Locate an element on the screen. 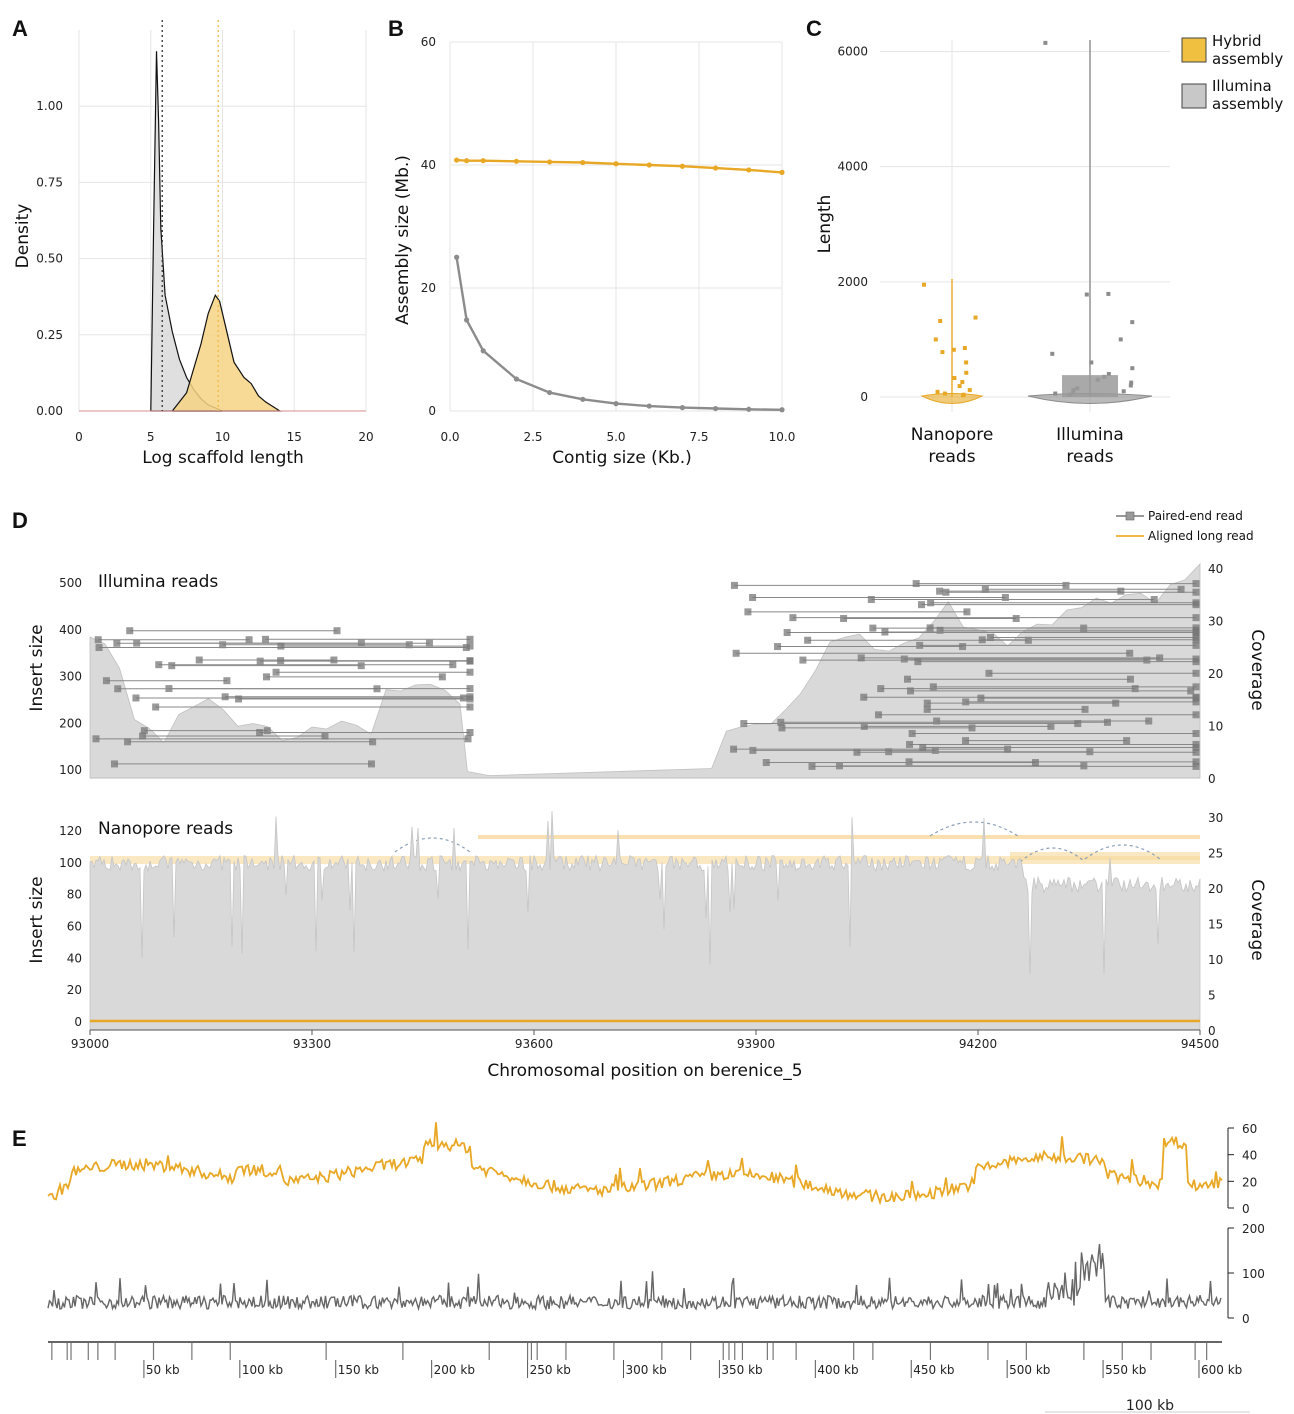 Image resolution: width=1294 pixels, height=1414 pixels. y-tick-label: 500 is located at coordinates (70, 583).